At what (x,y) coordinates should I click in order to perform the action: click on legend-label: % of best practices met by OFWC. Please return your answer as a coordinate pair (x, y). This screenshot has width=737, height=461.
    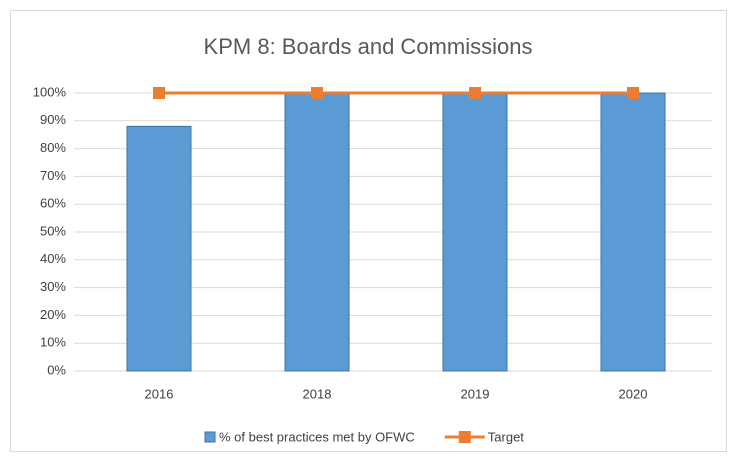
    Looking at the image, I should click on (317, 436).